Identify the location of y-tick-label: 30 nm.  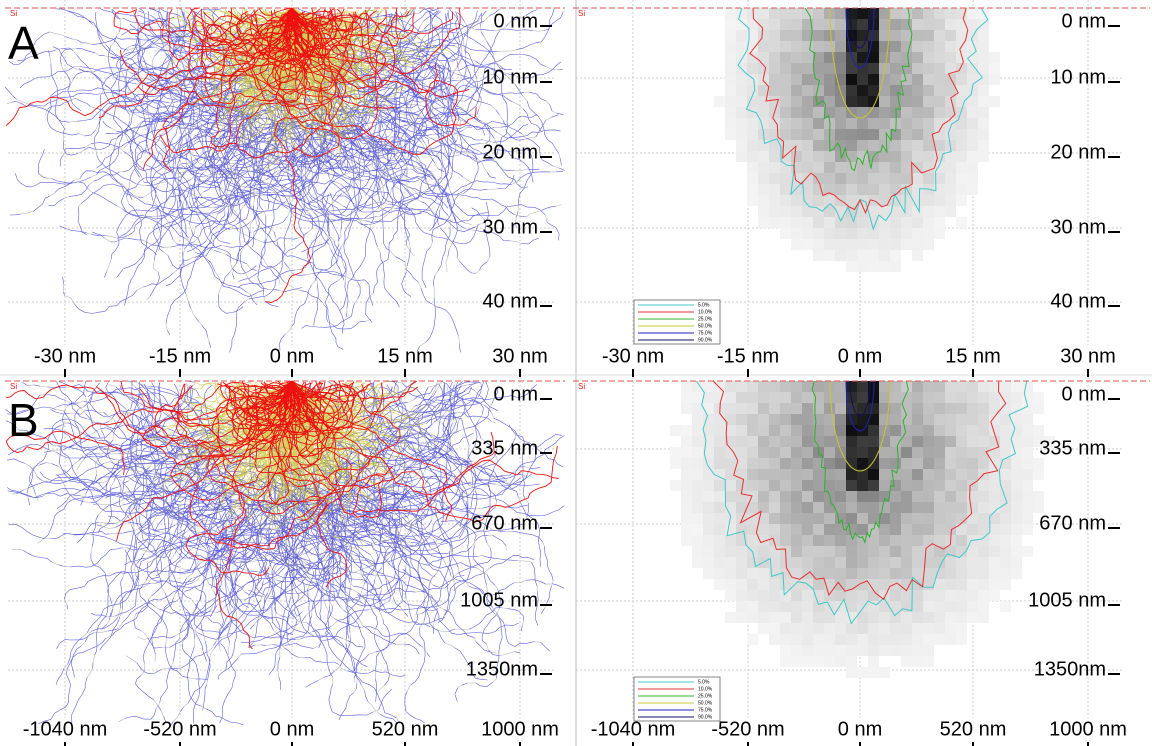
(510, 227).